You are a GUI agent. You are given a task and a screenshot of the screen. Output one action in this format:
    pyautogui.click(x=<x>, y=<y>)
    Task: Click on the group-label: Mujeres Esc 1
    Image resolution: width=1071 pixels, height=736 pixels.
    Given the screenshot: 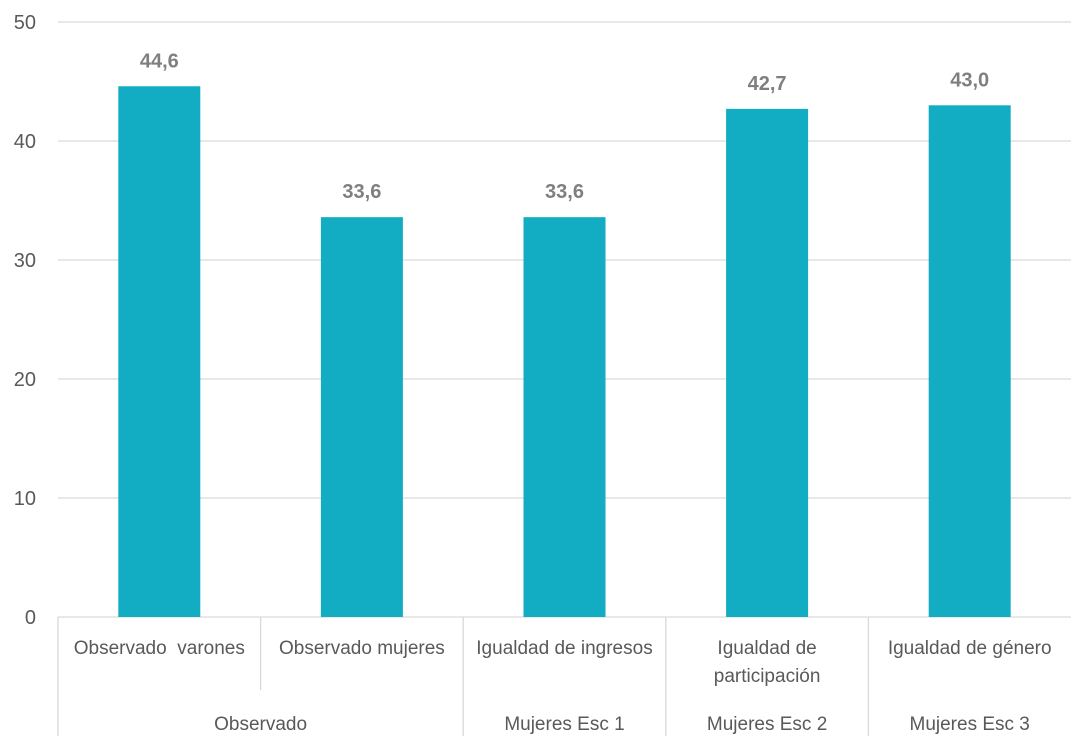 What is the action you would take?
    pyautogui.click(x=564, y=724)
    